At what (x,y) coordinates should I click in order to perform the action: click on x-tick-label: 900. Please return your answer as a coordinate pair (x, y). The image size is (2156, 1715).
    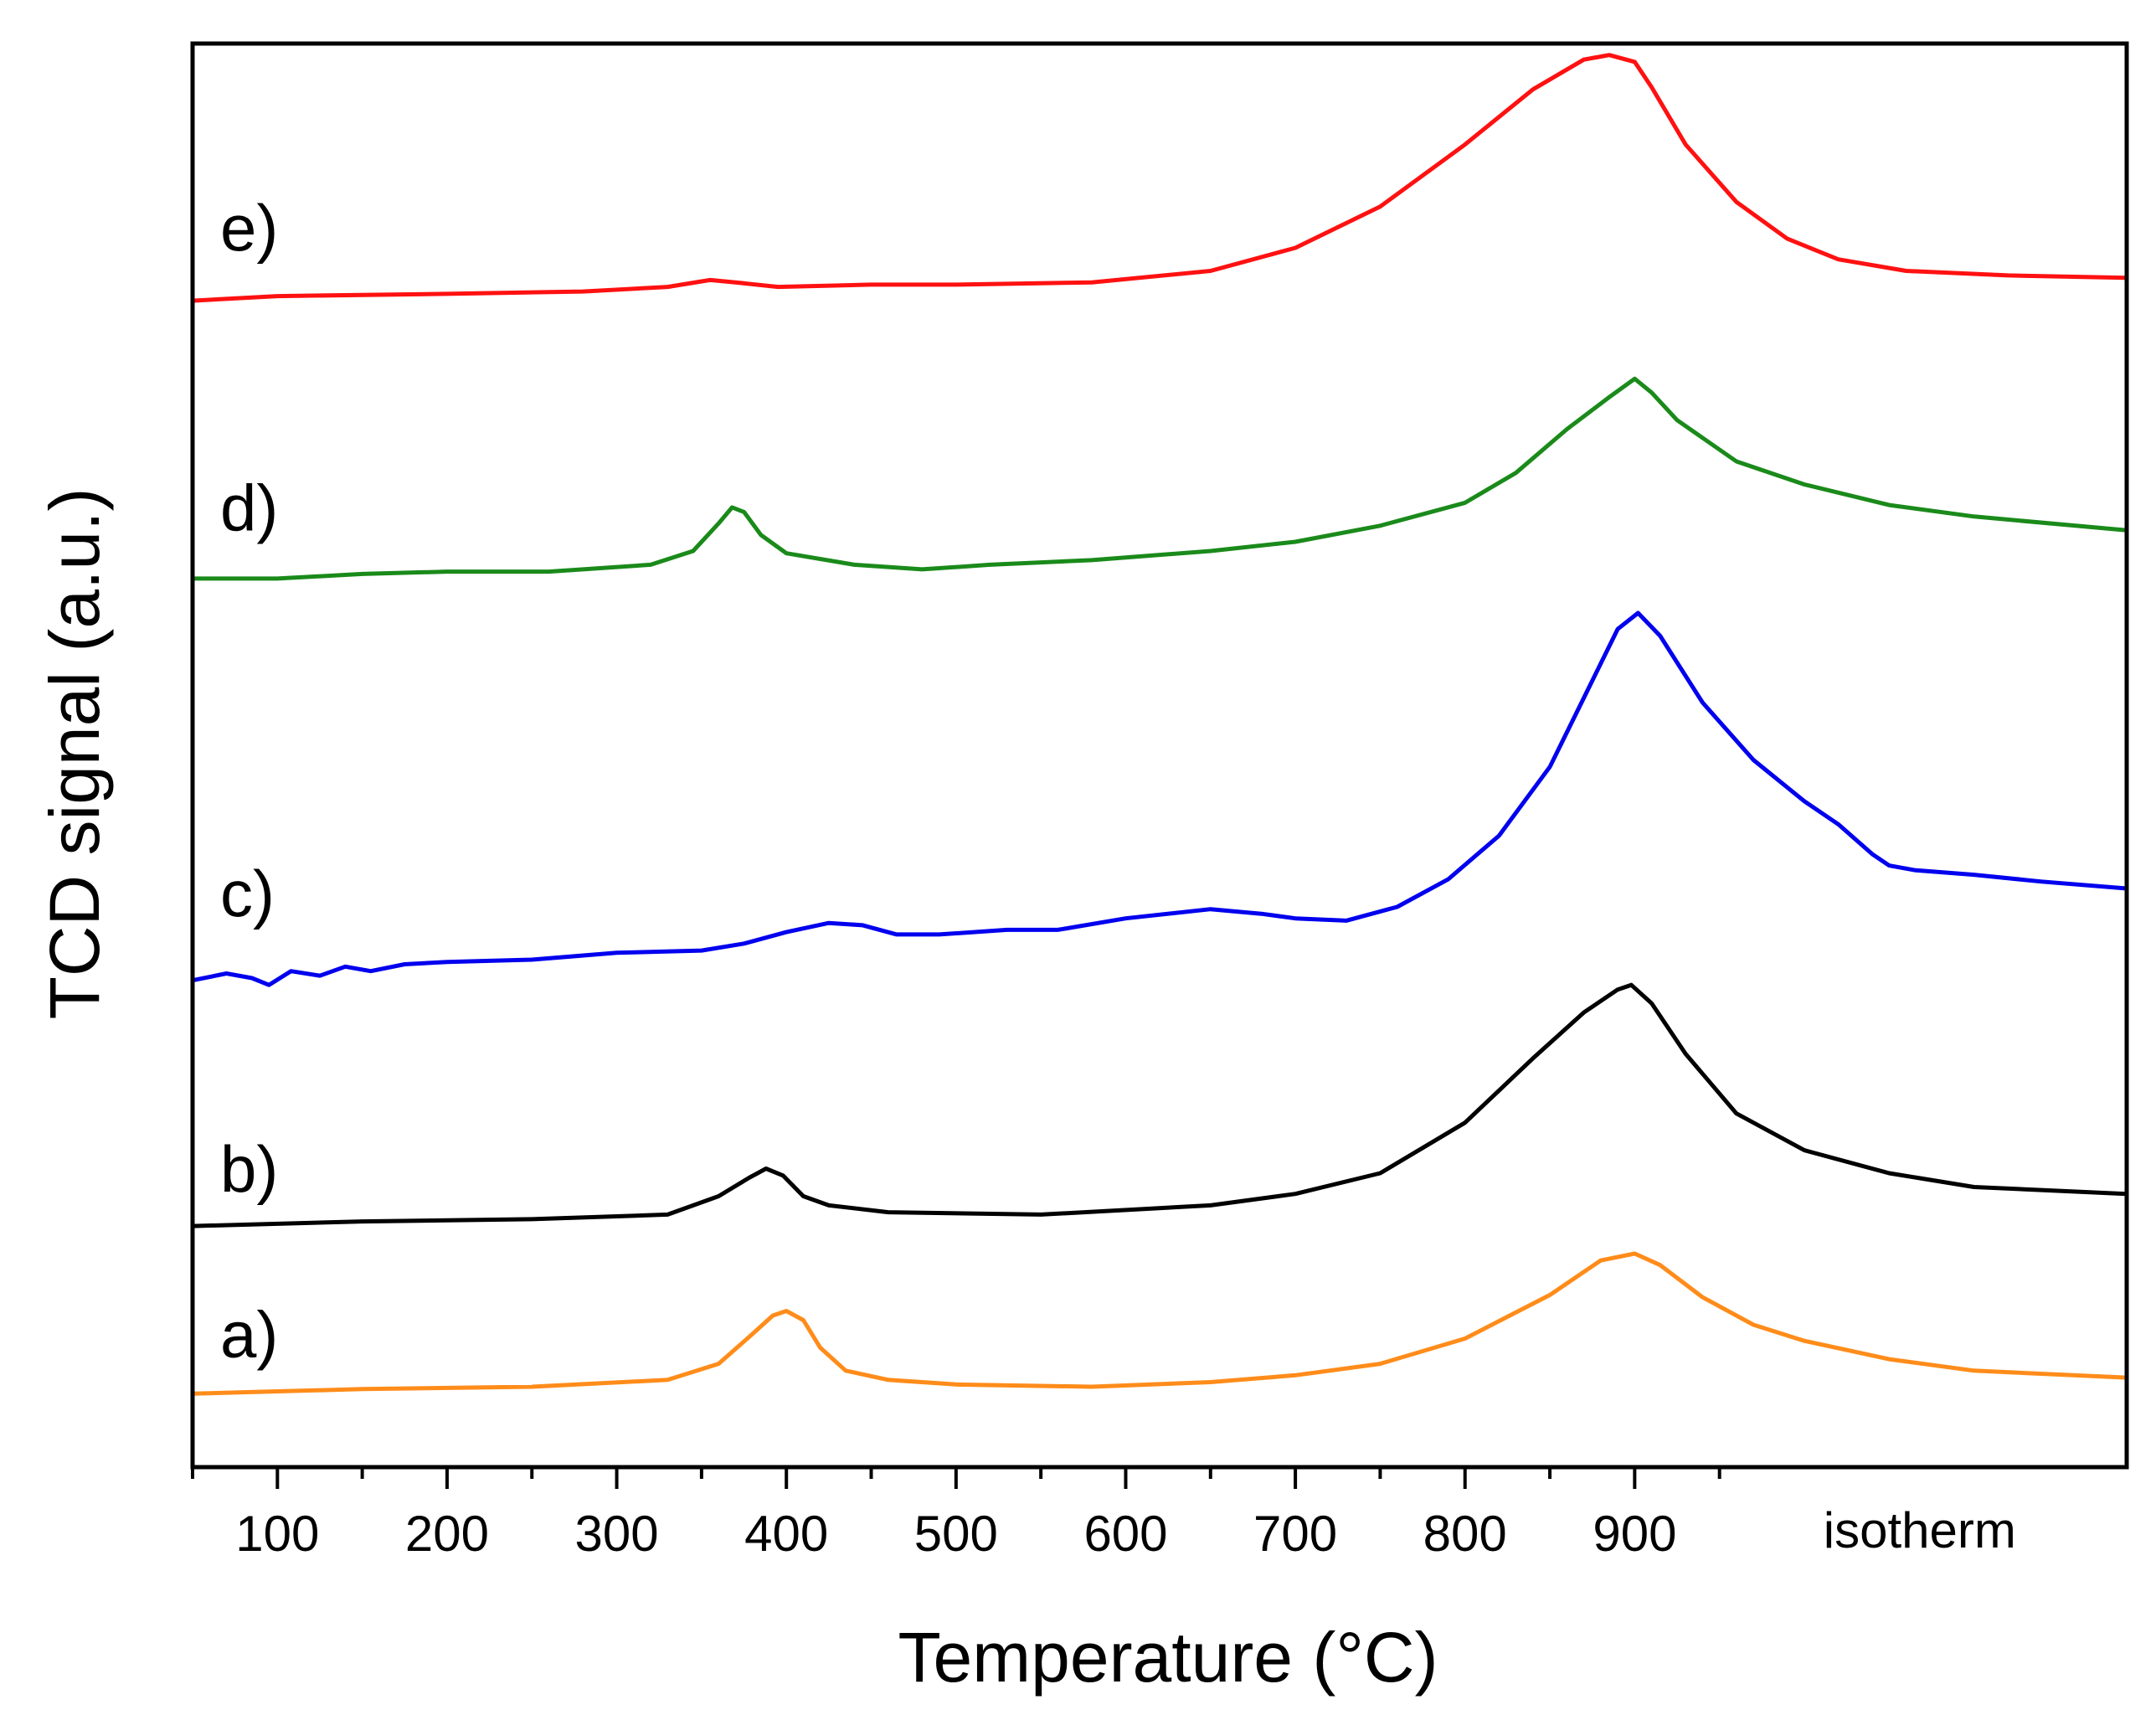
    Looking at the image, I should click on (1634, 1534).